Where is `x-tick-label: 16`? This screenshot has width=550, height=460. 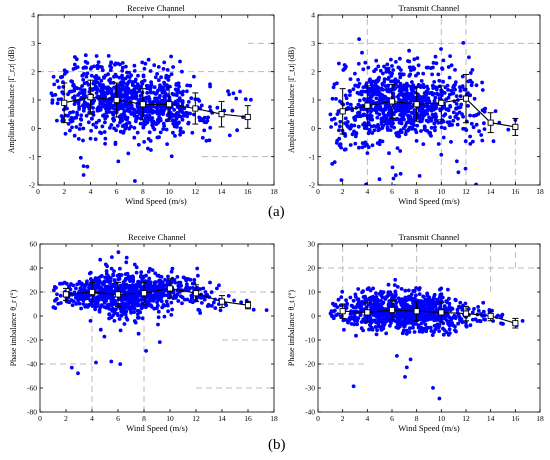 x-tick-label: 16 is located at coordinates (516, 191).